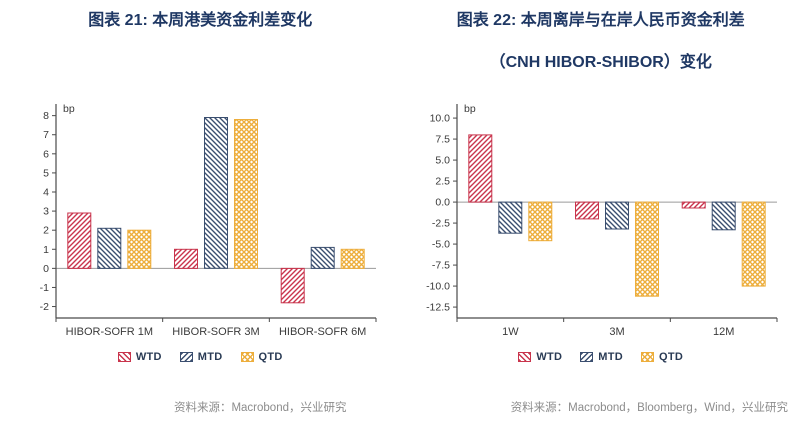 The width and height of the screenshot is (801, 424). What do you see at coordinates (442, 140) in the screenshot?
I see `y-tick-label: 7.5` at bounding box center [442, 140].